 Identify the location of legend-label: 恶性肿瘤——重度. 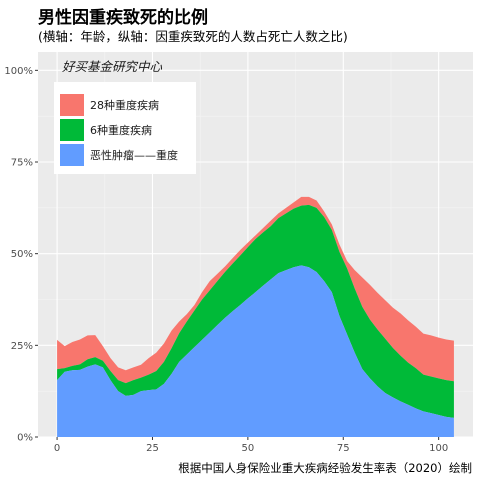
(134, 155).